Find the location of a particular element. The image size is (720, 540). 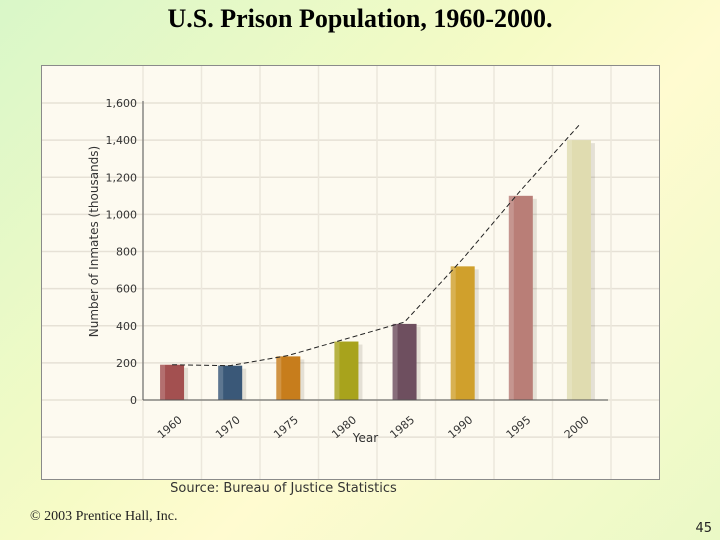

slide-title: U.S. Prison Population, 1960-2000. is located at coordinates (360, 18).